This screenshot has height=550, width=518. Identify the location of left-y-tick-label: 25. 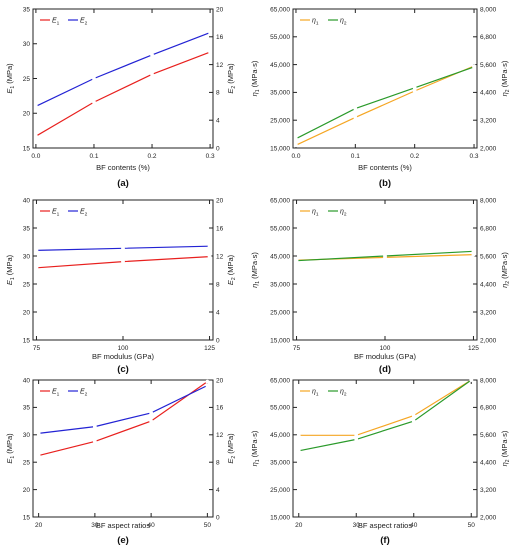
(27, 463).